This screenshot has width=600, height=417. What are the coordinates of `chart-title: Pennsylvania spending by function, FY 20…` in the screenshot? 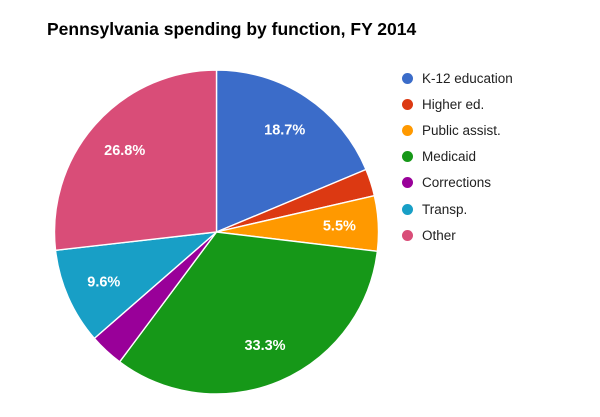 It's located at (232, 29).